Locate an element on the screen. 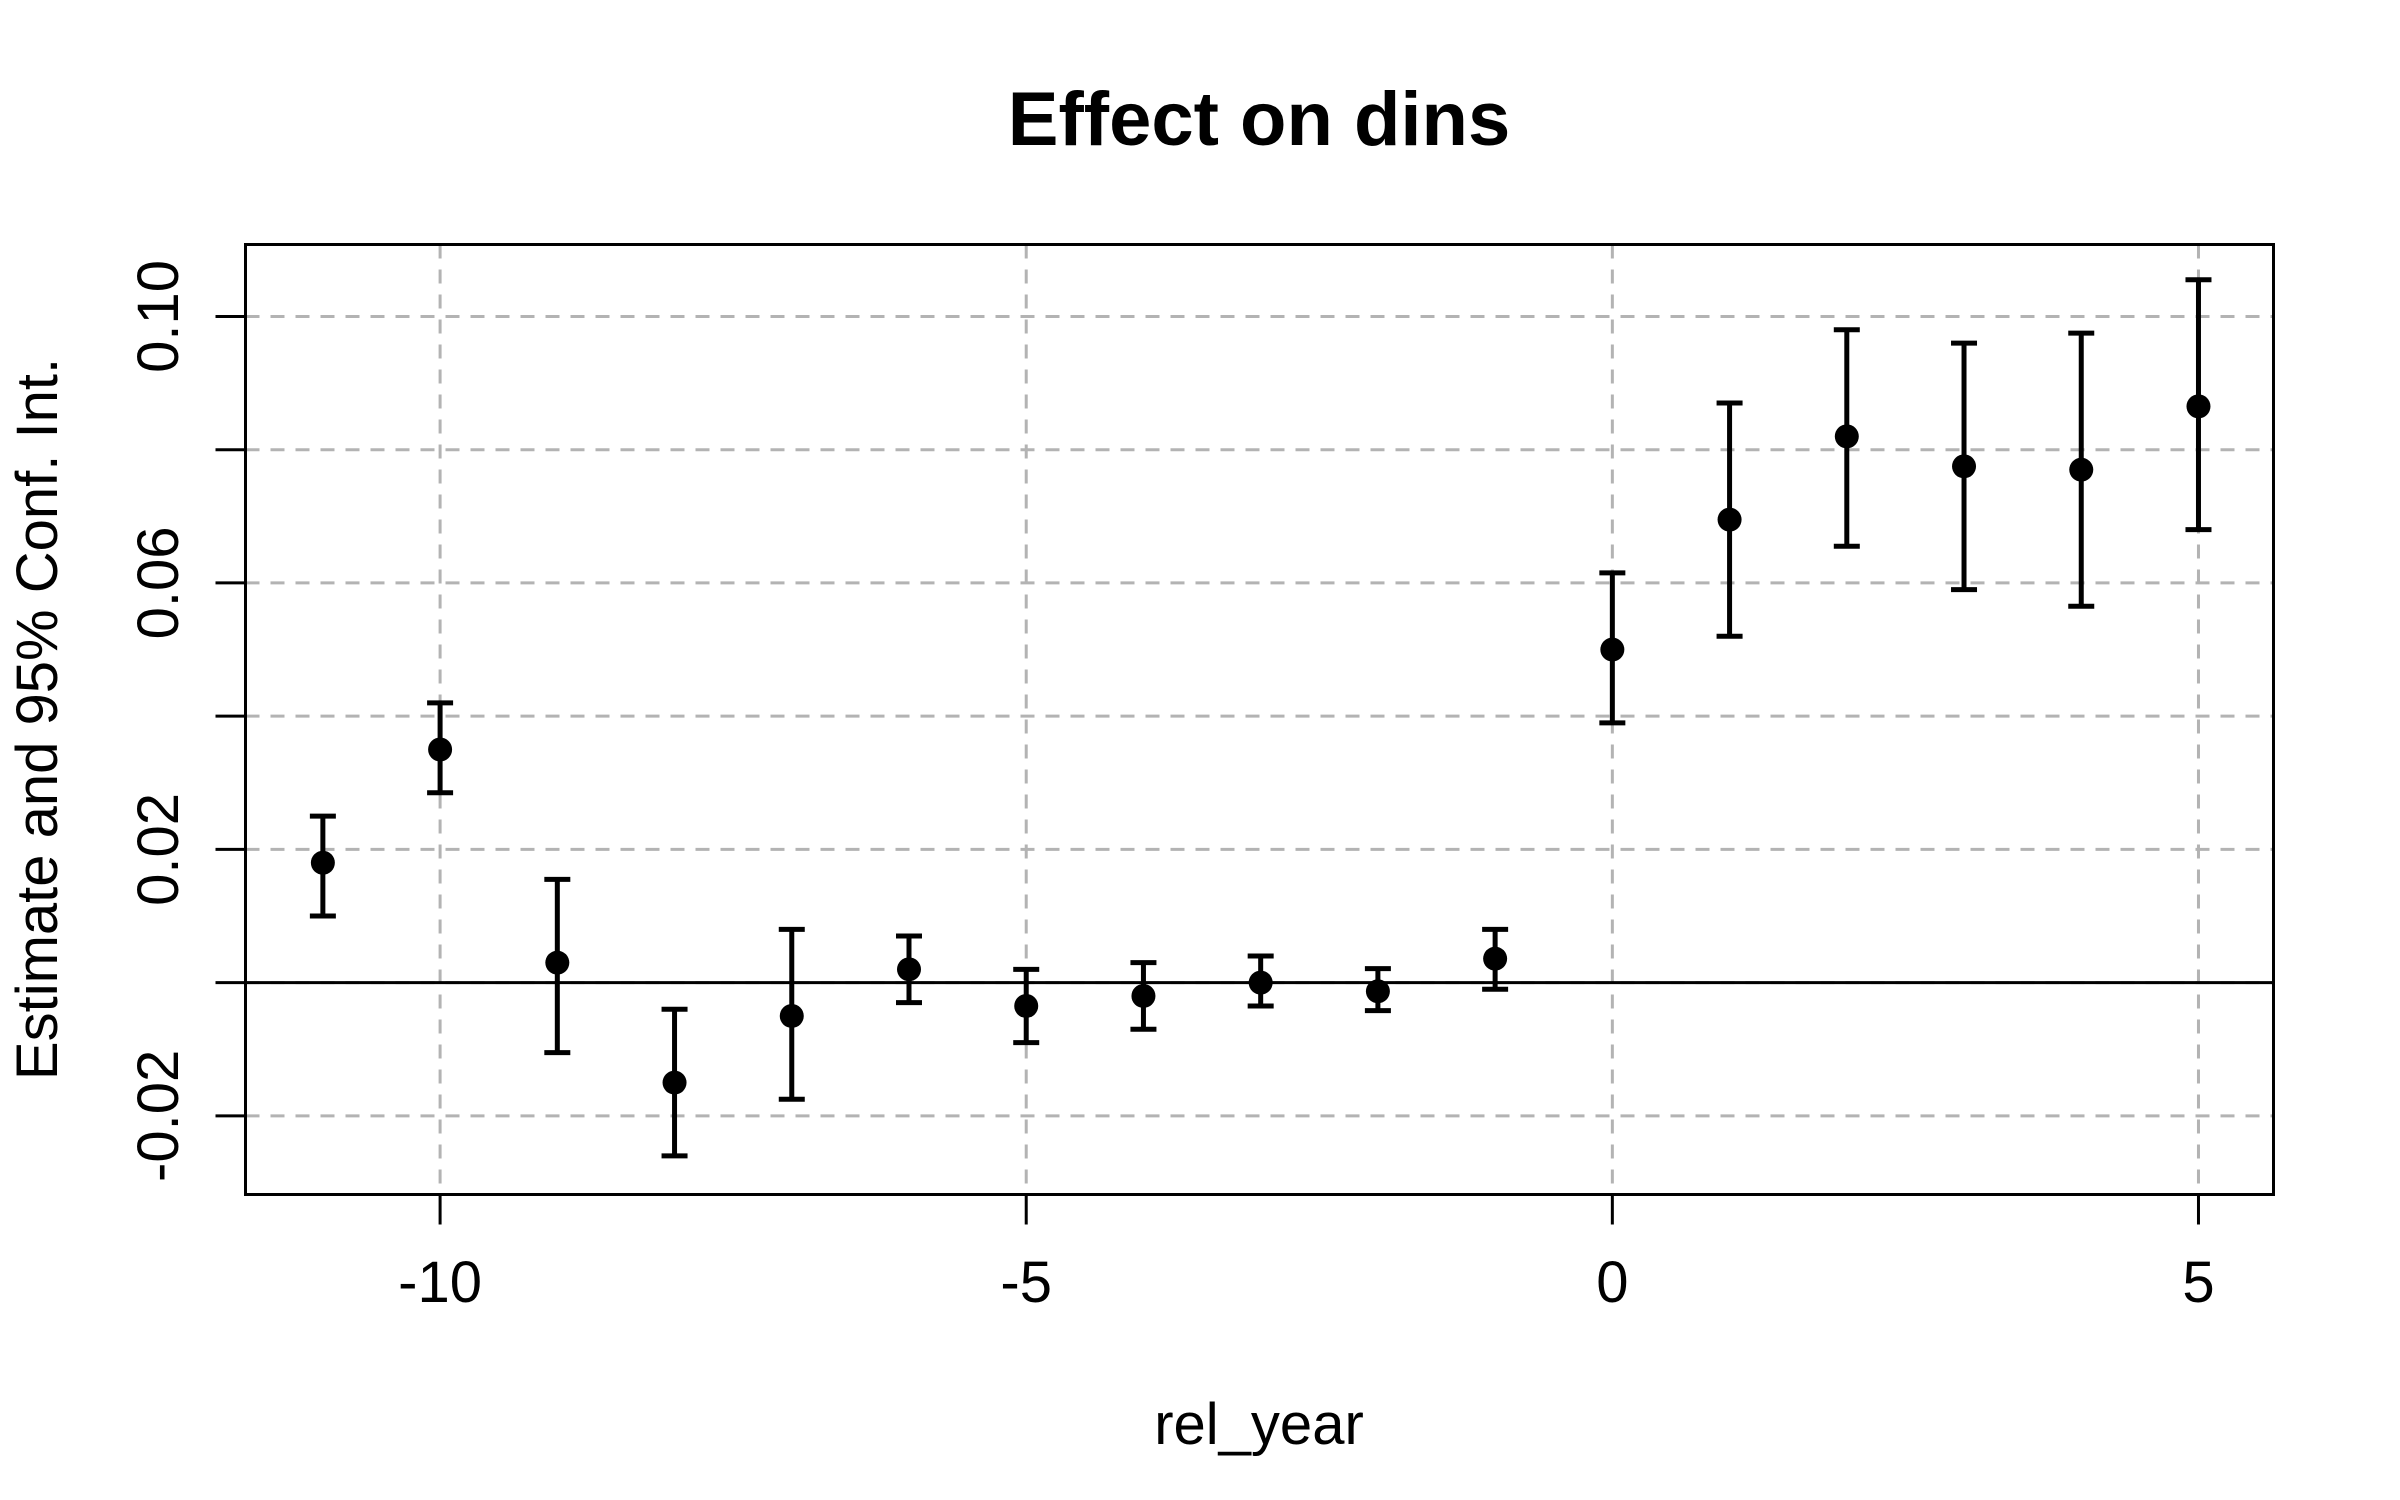 The width and height of the screenshot is (2400, 1500). y-tick-label-0.02: 0.02 is located at coordinates (158, 849).